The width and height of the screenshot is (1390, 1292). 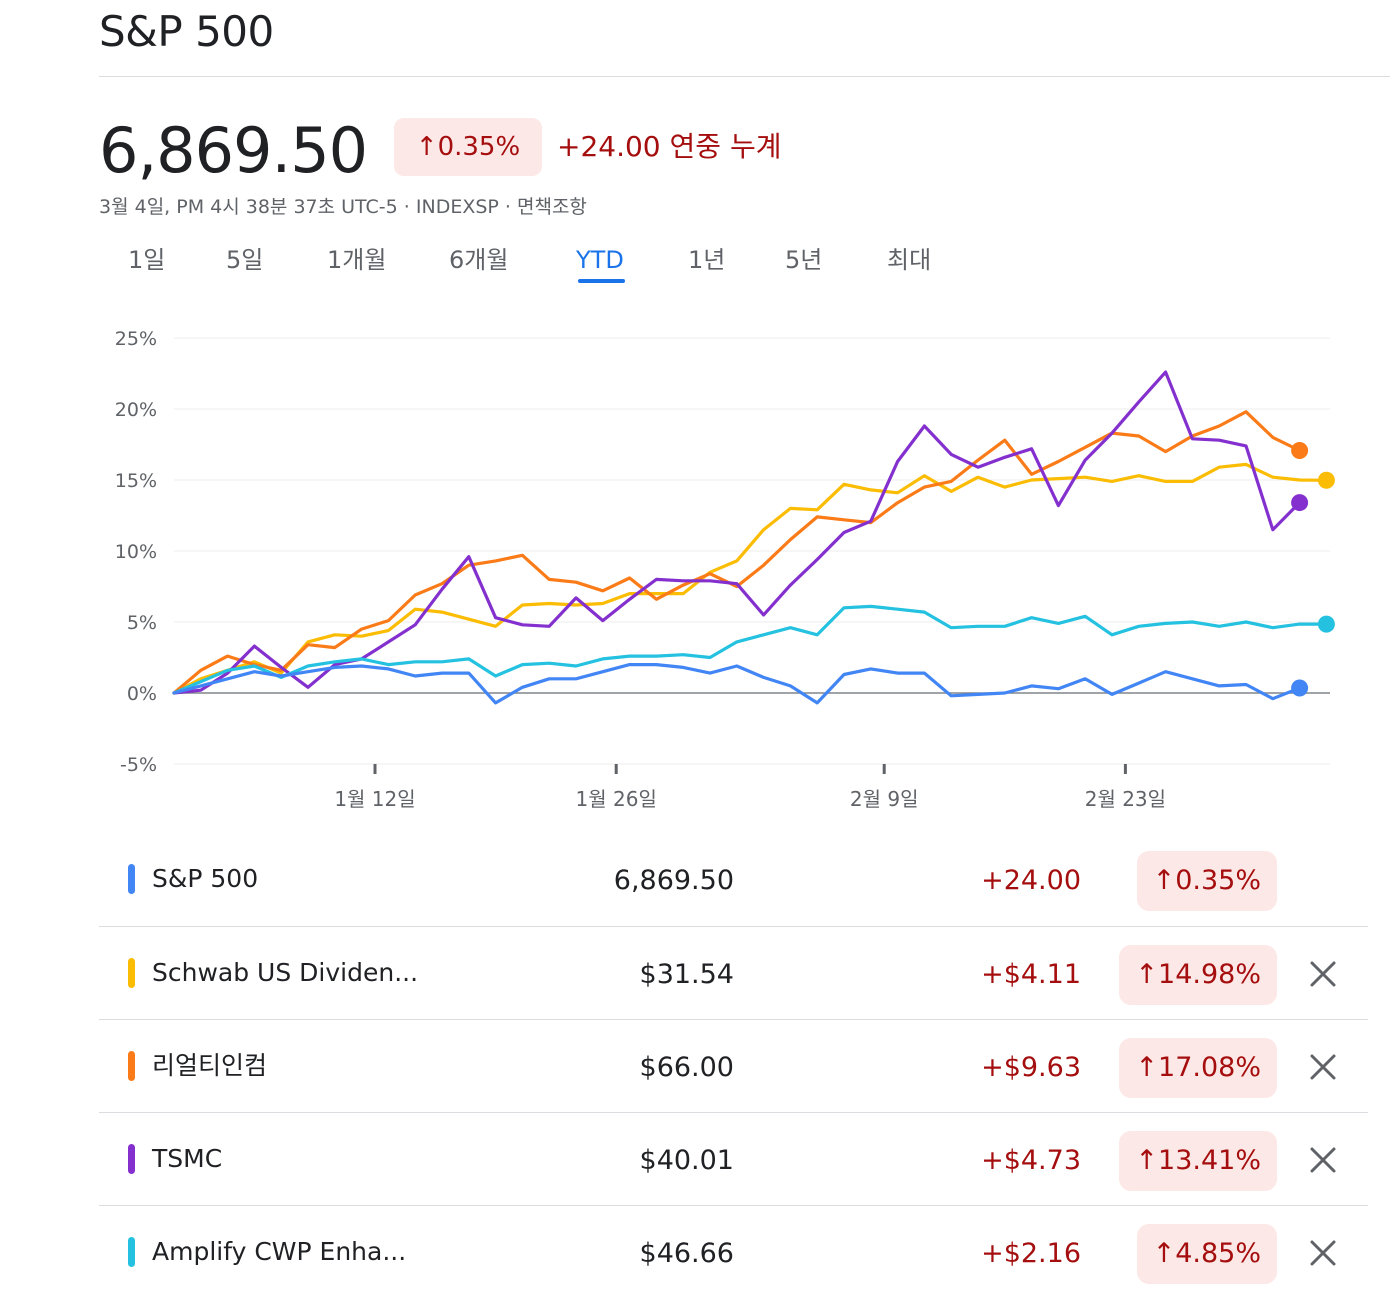 I want to click on y-tick-label: 15%, so click(x=136, y=481).